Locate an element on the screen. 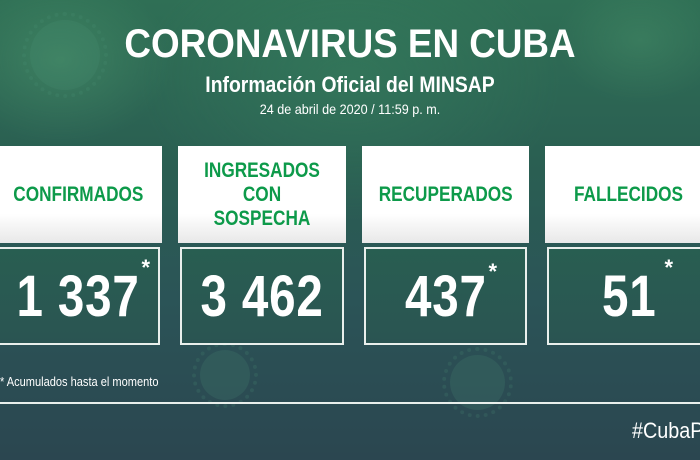 The image size is (700, 460). hashtag: #CubaP is located at coordinates (666, 430).